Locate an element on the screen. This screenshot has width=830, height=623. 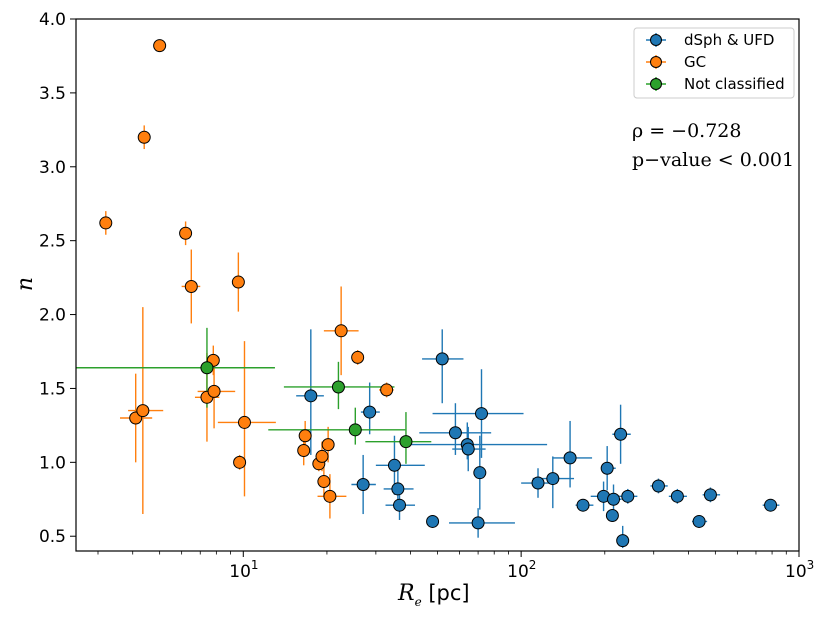
rho-annotation: ρ = −0.728 is located at coordinates (686, 131).